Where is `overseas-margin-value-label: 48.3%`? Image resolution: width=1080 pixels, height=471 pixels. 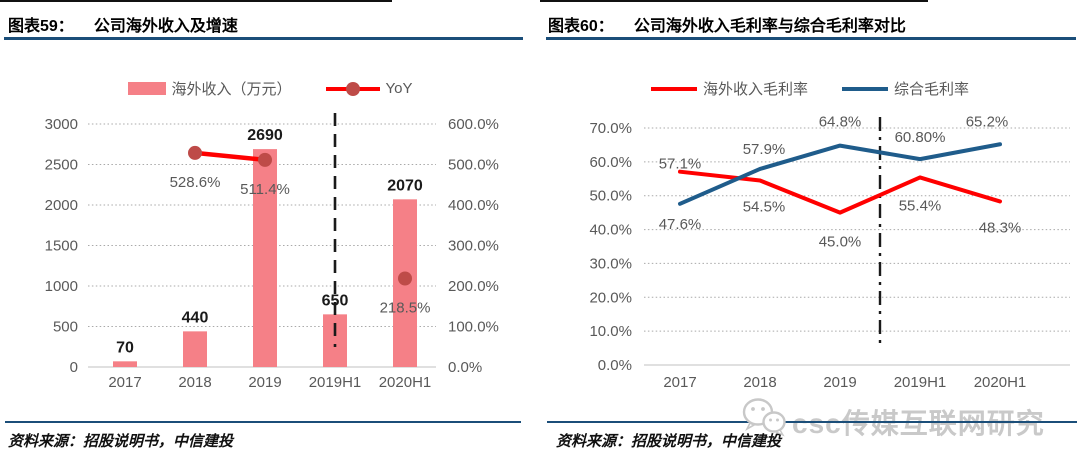 overseas-margin-value-label: 48.3% is located at coordinates (1000, 227).